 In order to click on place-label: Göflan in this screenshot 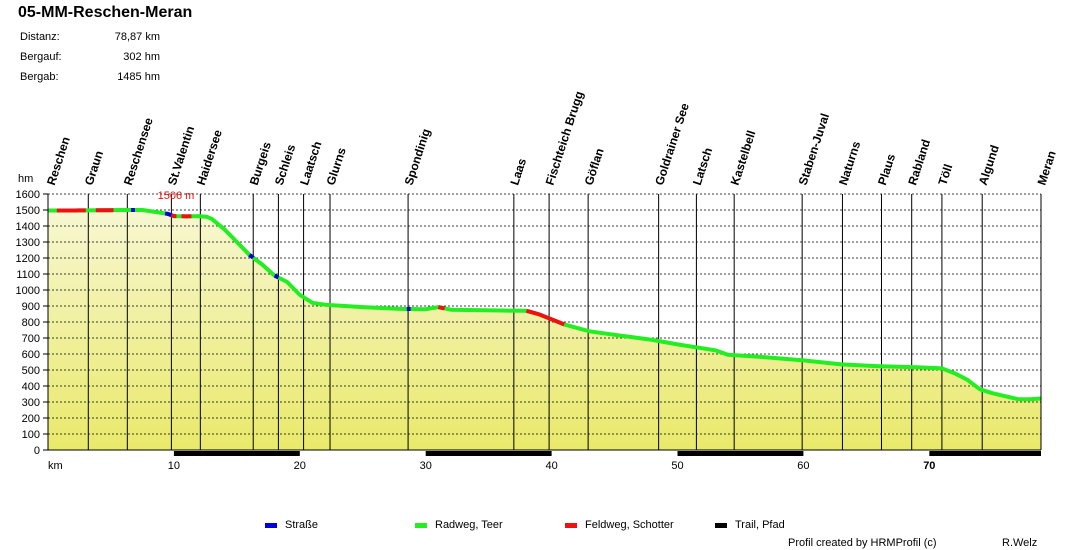, I will do `click(594, 166)`.